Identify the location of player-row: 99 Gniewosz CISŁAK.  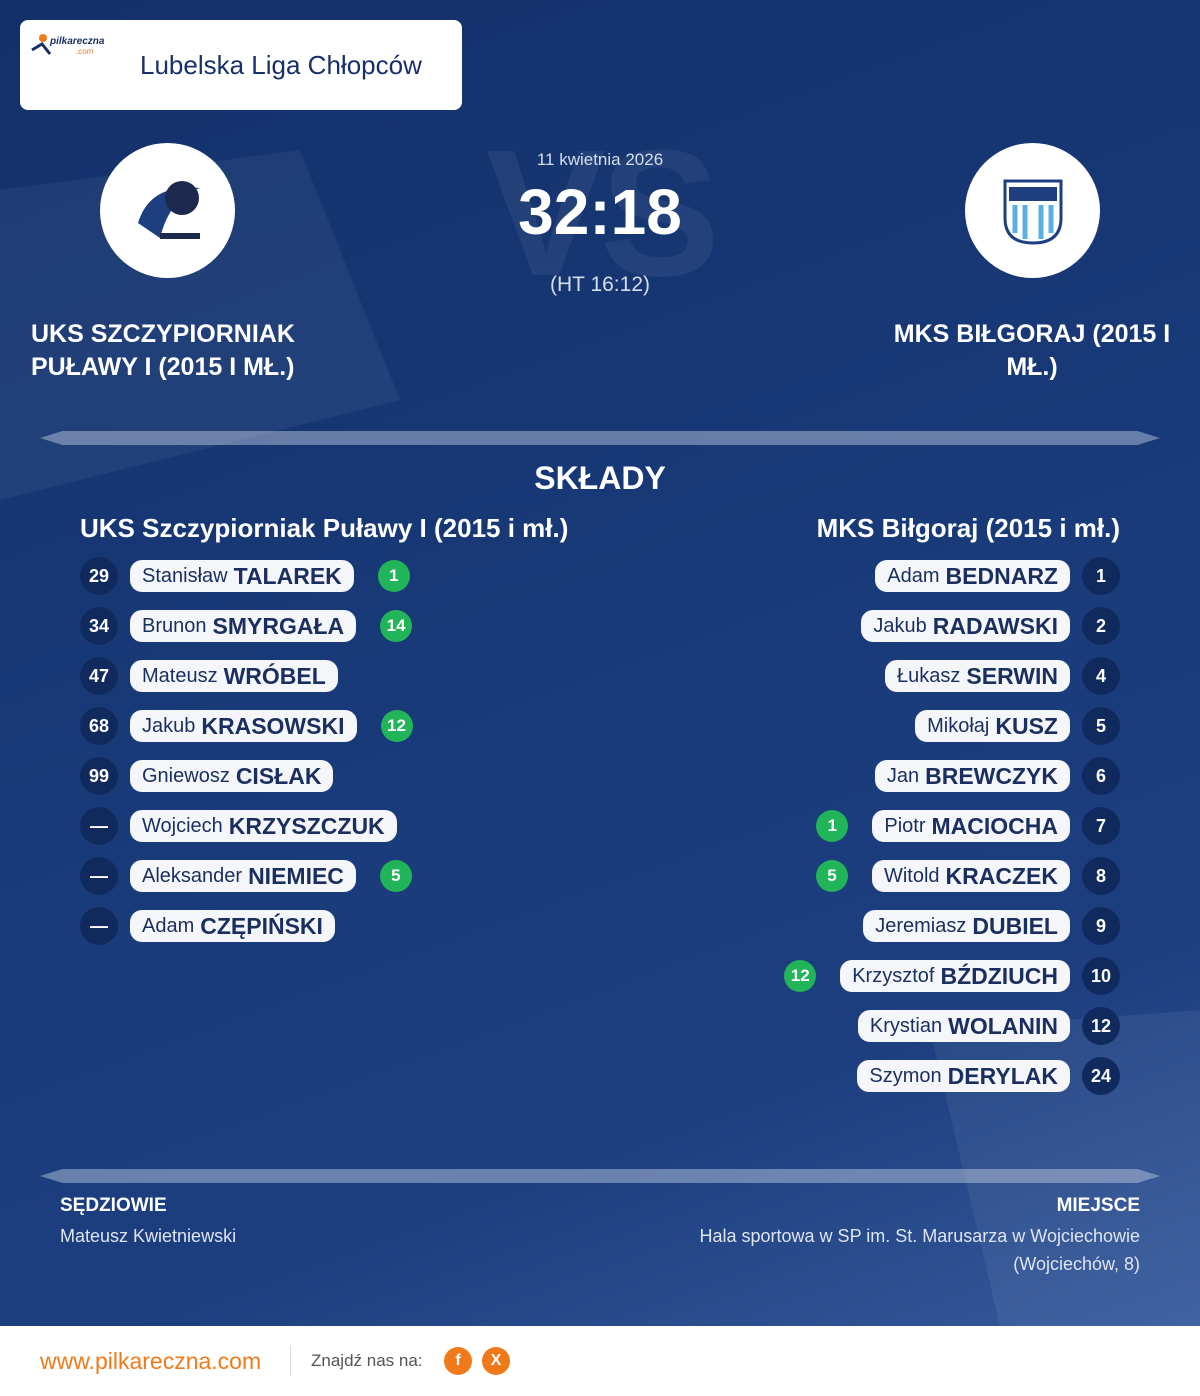
(207, 776).